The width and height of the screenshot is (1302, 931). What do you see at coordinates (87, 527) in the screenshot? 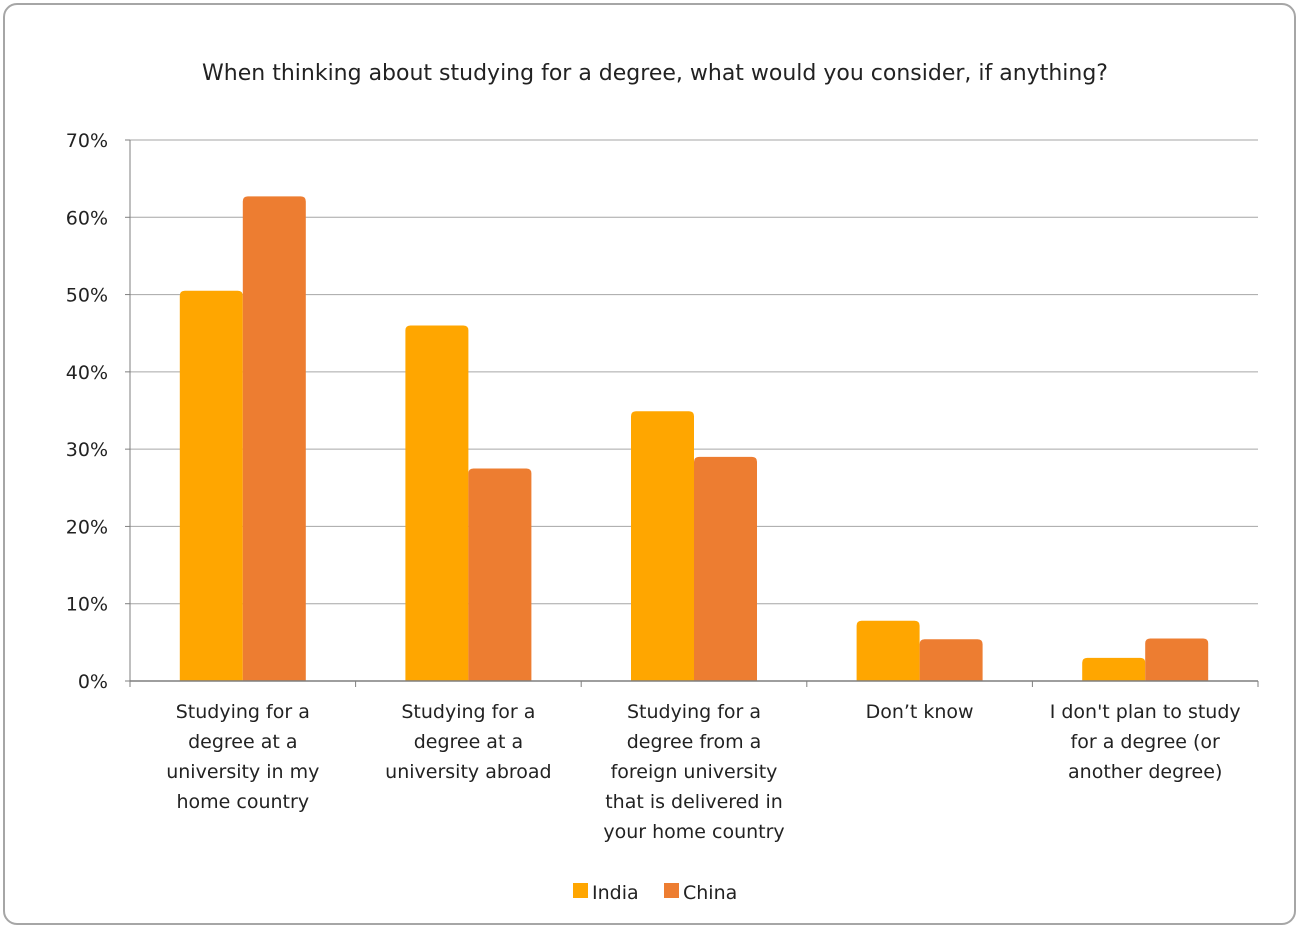
I see `y-tick-label: 20%` at bounding box center [87, 527].